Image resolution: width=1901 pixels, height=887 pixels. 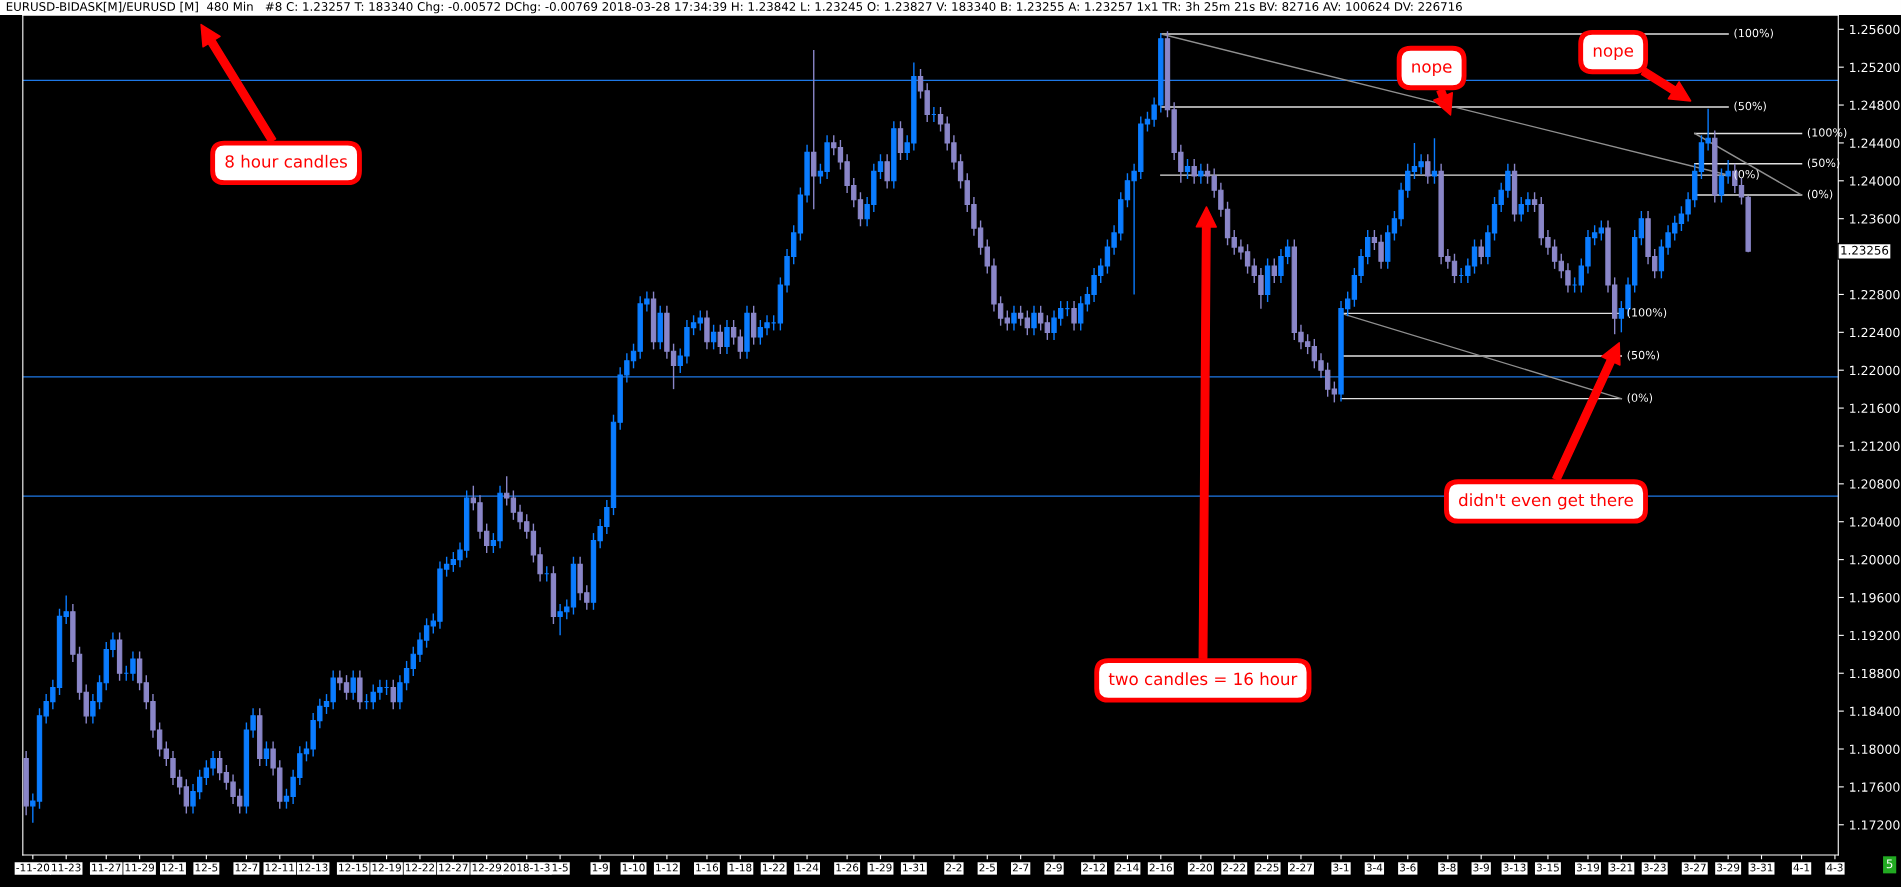 What do you see at coordinates (526, 867) in the screenshot?
I see `x-tick-label: 2018-1-3` at bounding box center [526, 867].